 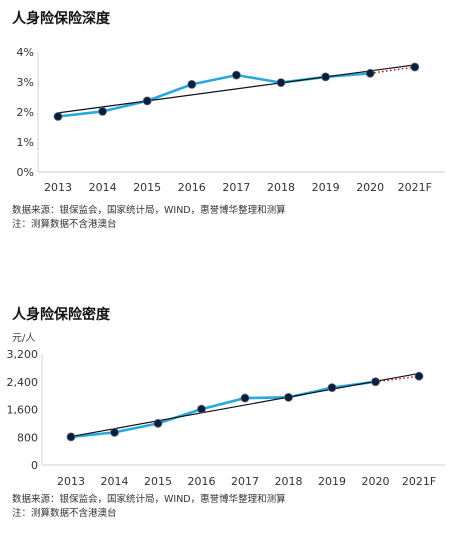 What do you see at coordinates (61, 19) in the screenshot?
I see `chart-title: 人身险保险深度` at bounding box center [61, 19].